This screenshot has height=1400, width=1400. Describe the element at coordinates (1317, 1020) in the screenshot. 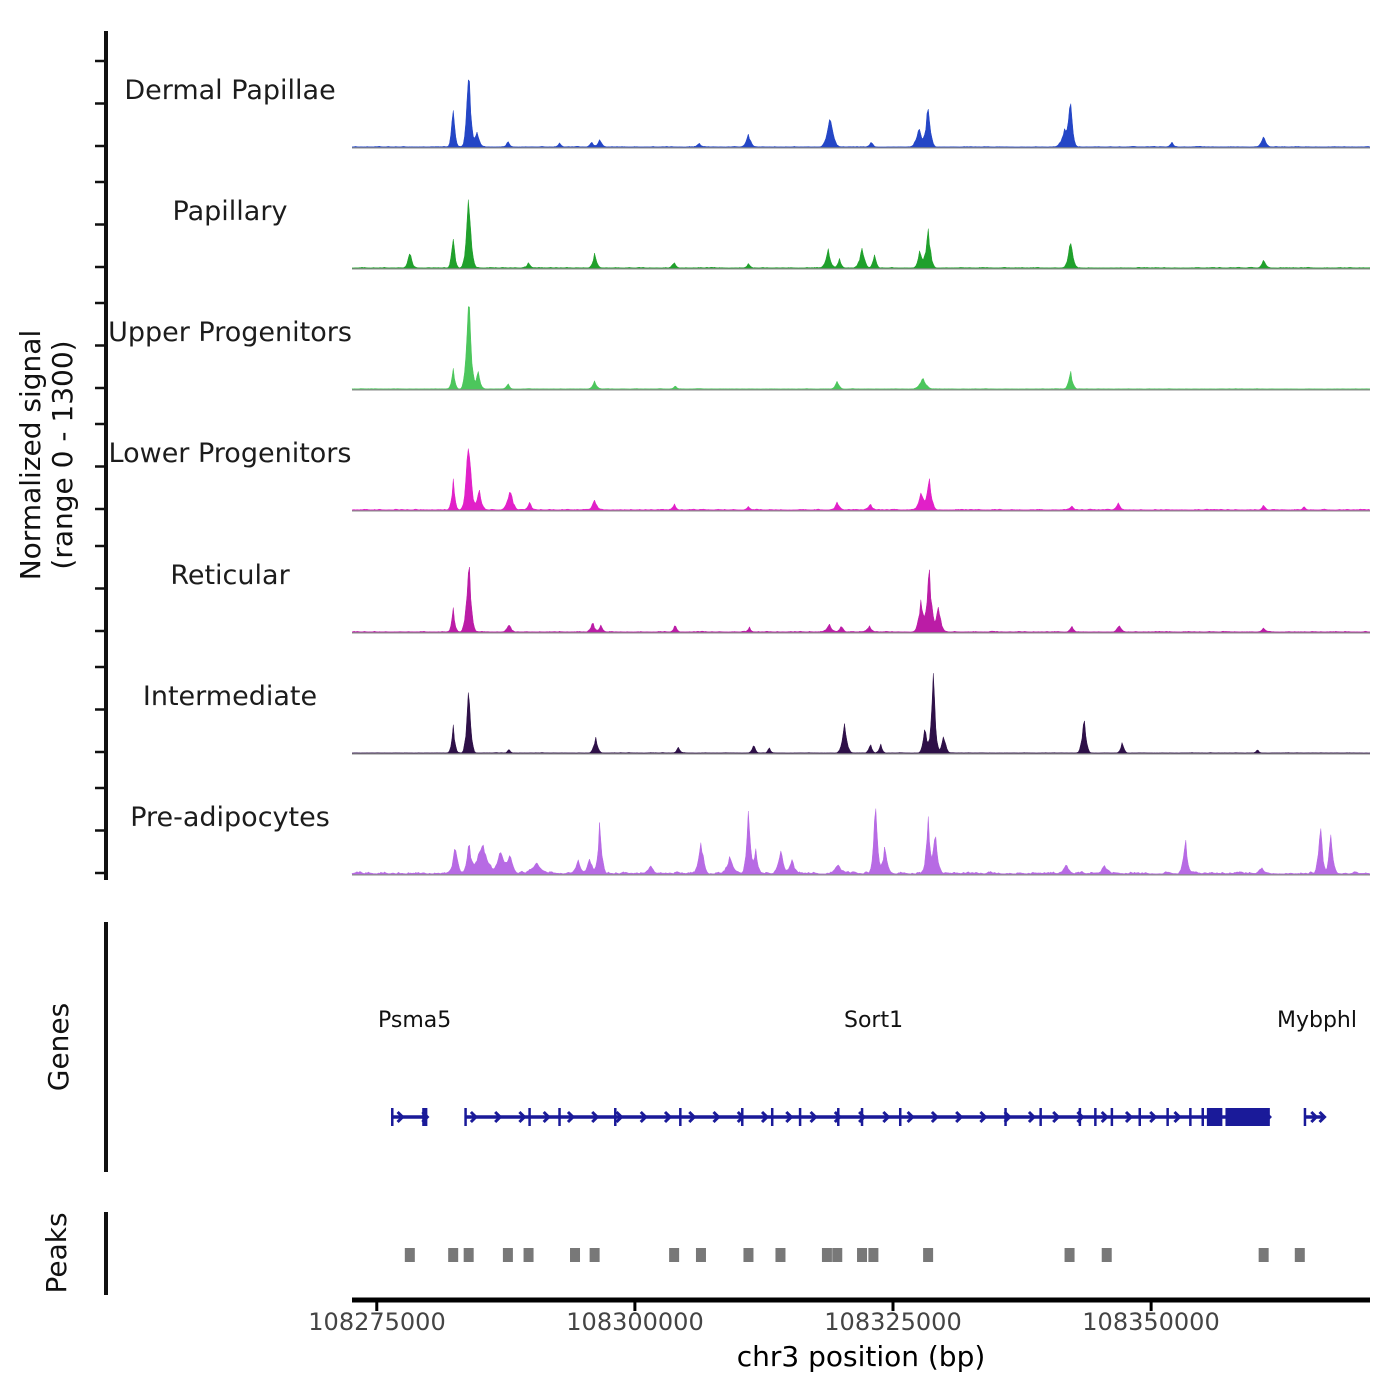

I see `gene-label-mybphl: Mybphl` at that location.